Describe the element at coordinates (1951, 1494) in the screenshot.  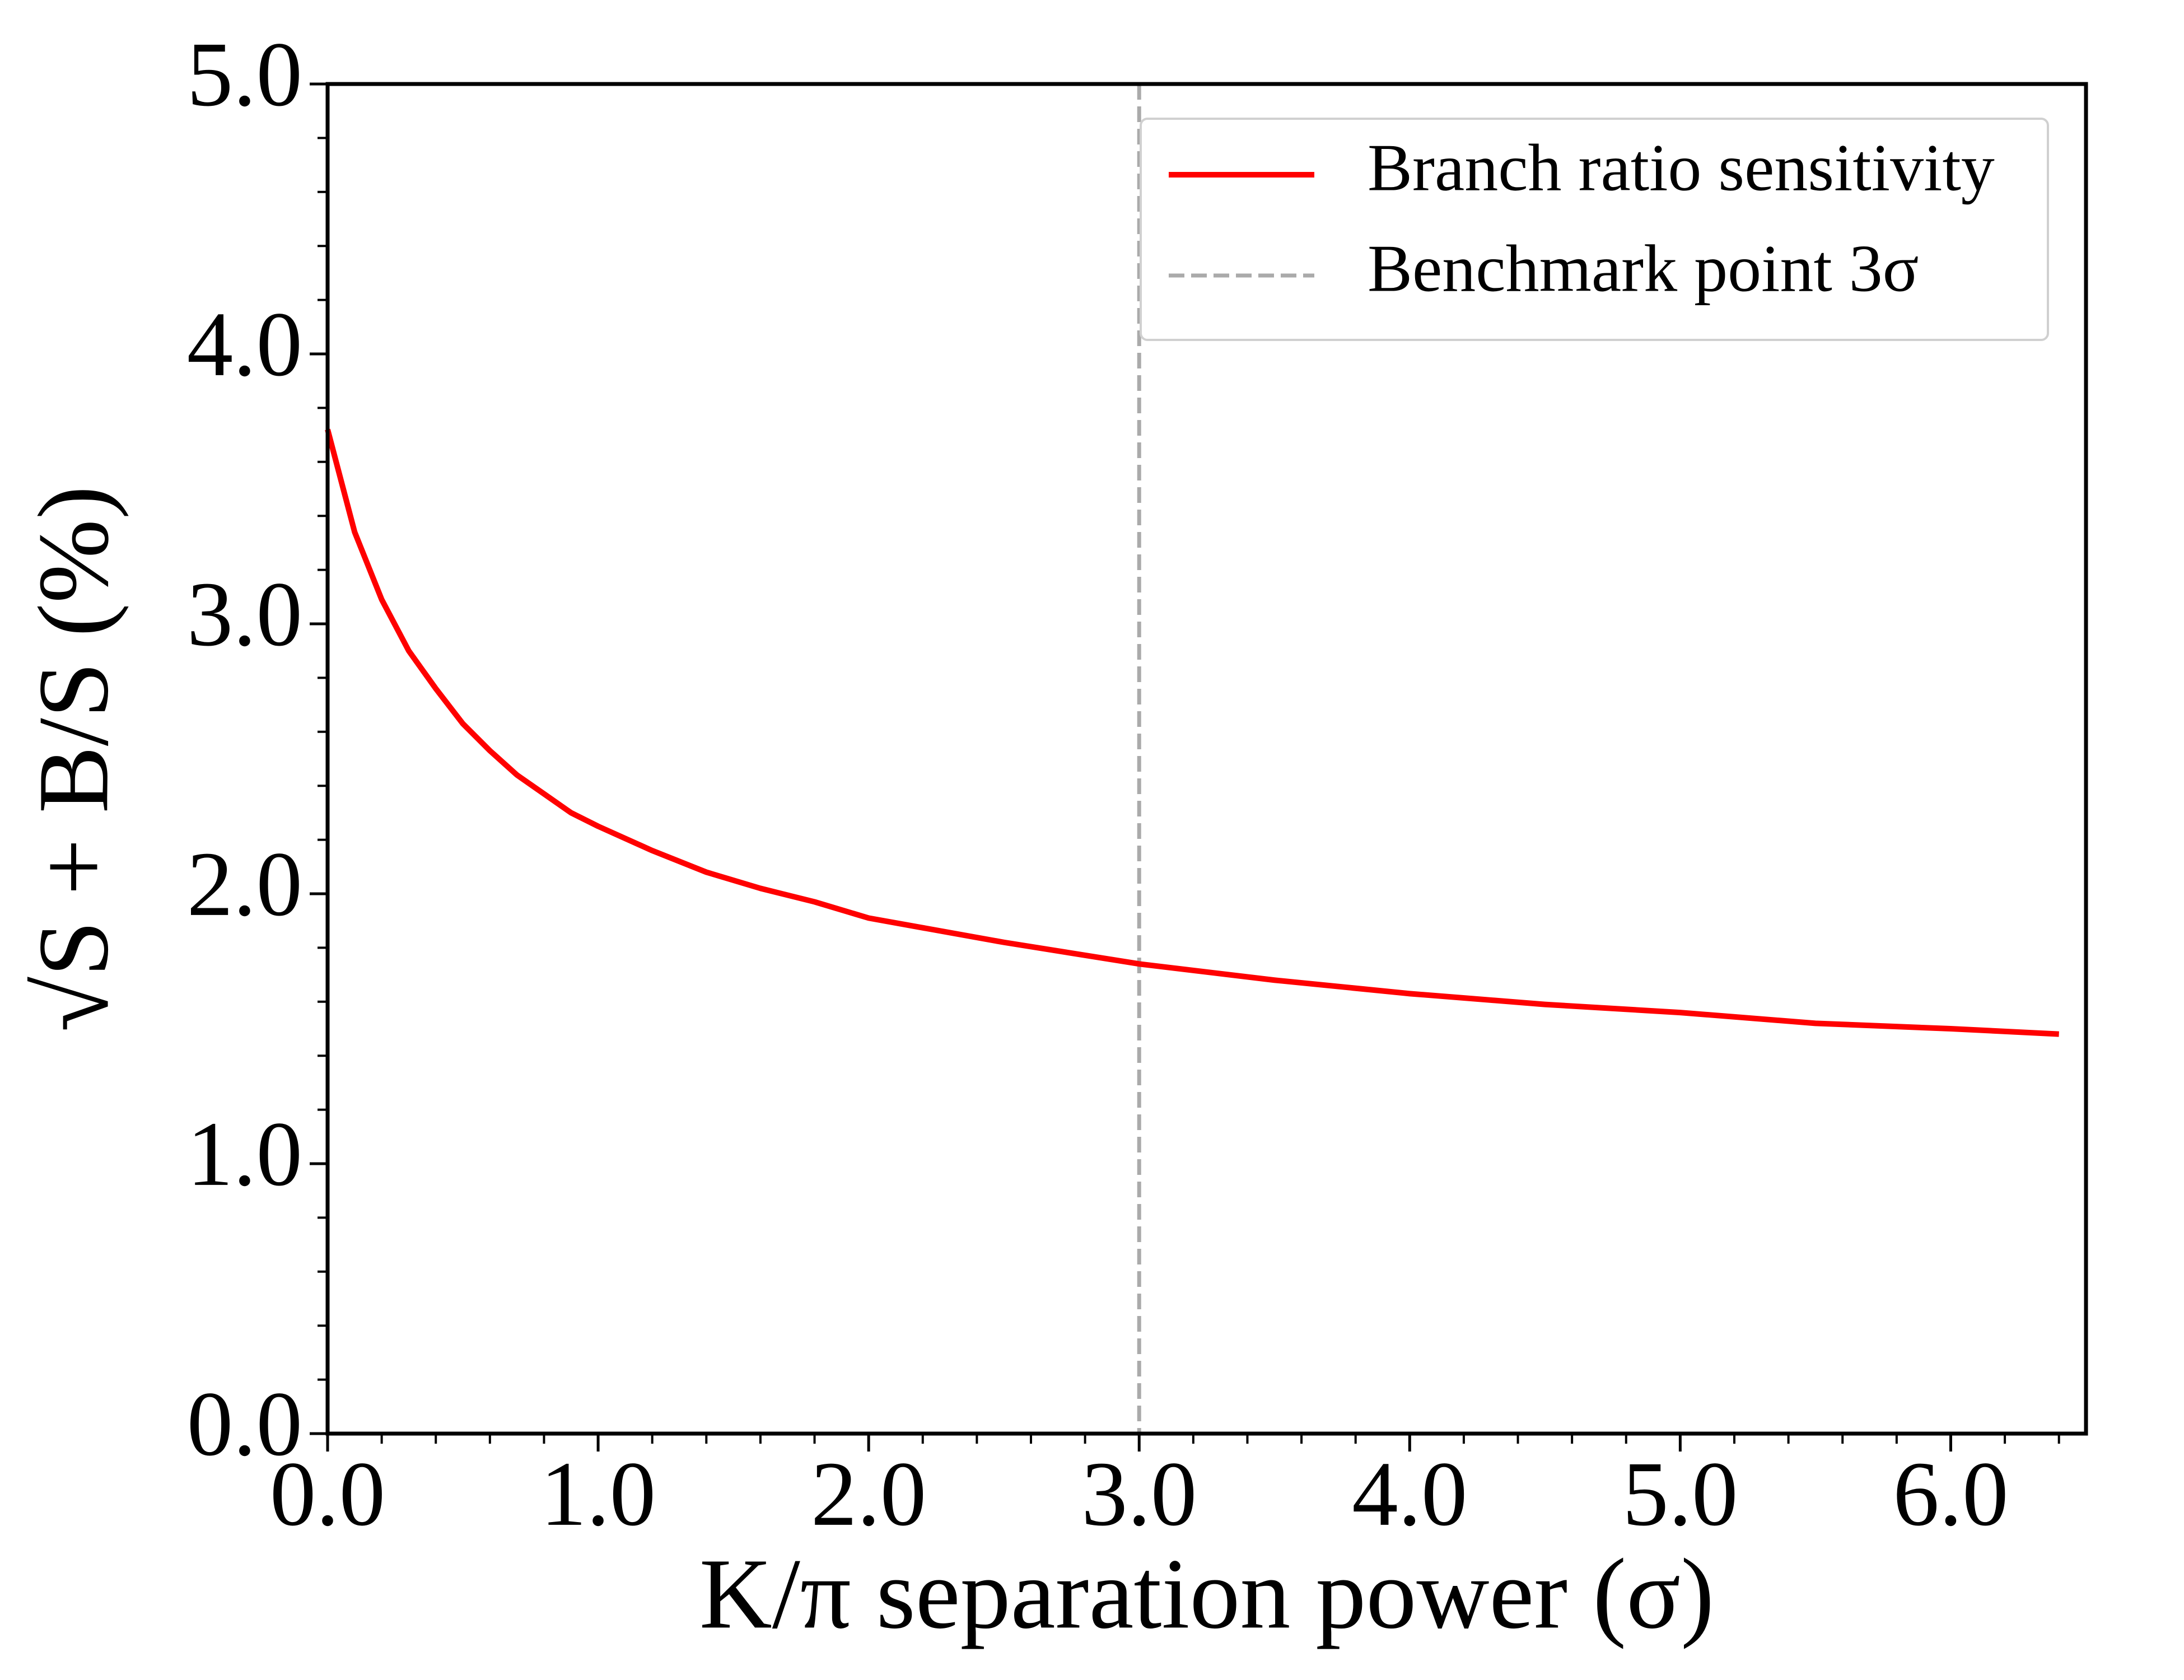
I see `x-tick-label: 6.0` at that location.